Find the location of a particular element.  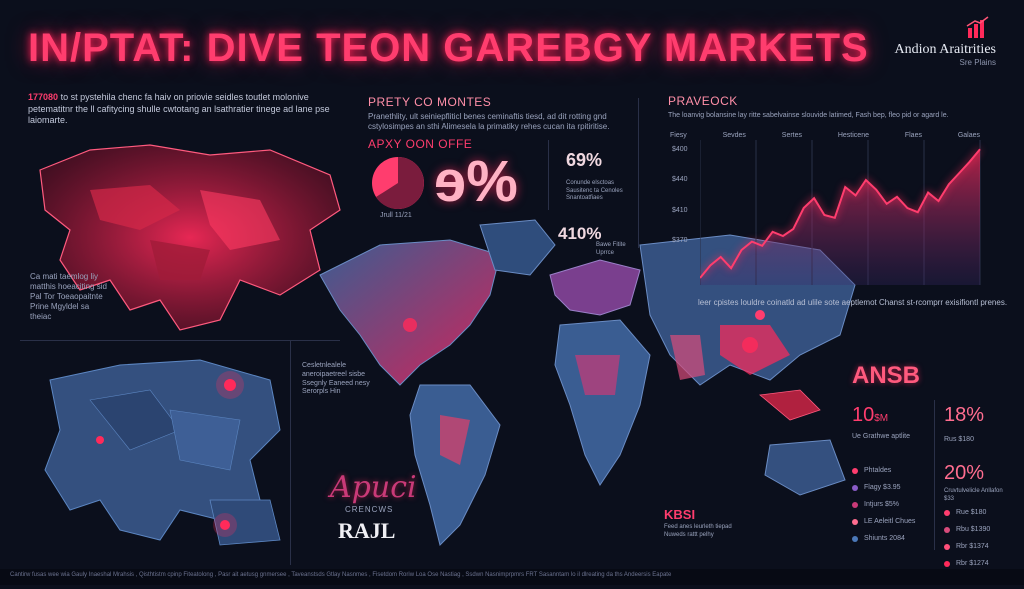

kbsi-title: KBSI is located at coordinates (680, 514).